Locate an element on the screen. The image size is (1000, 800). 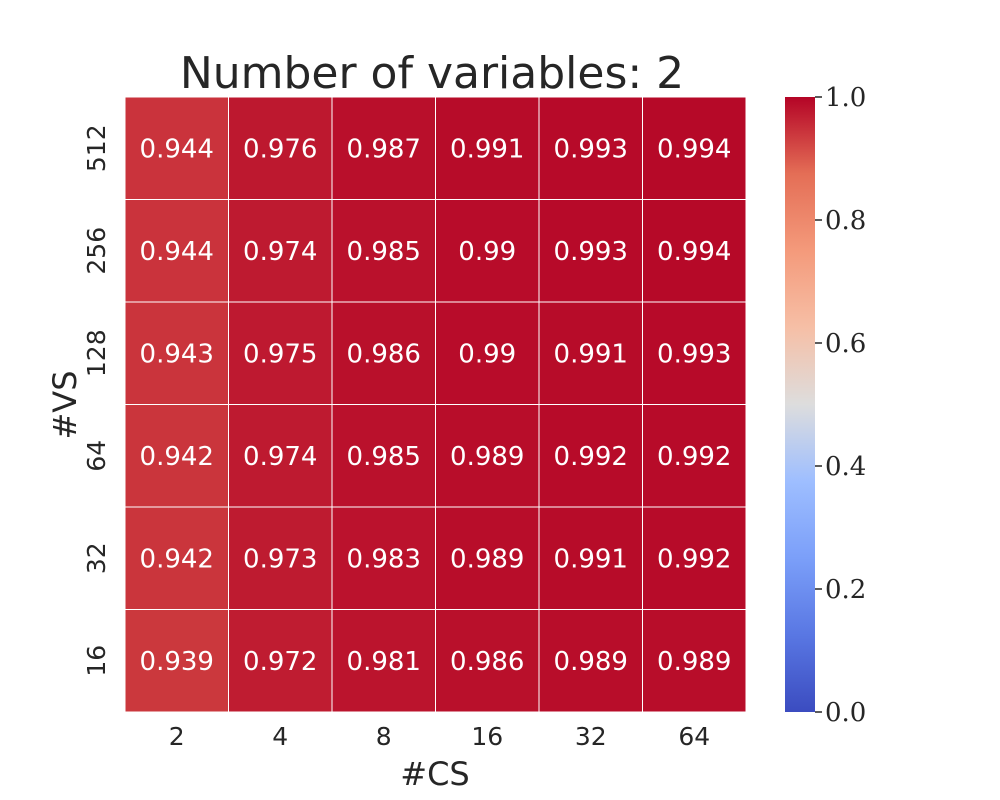
x-tick-label: 64 is located at coordinates (694, 736).